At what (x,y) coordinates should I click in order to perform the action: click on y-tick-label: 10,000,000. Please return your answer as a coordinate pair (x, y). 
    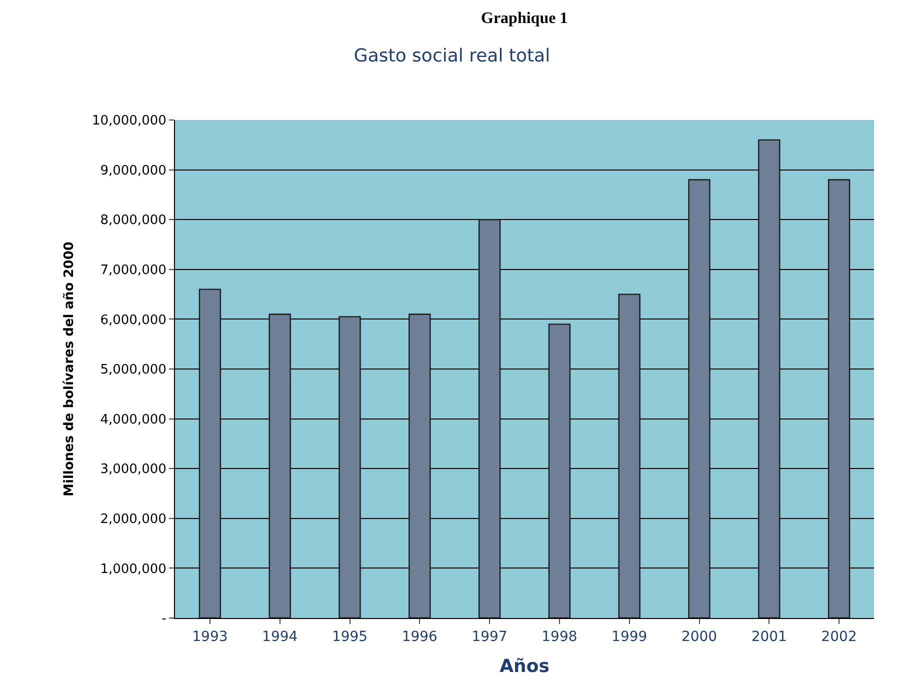
    Looking at the image, I should click on (129, 121).